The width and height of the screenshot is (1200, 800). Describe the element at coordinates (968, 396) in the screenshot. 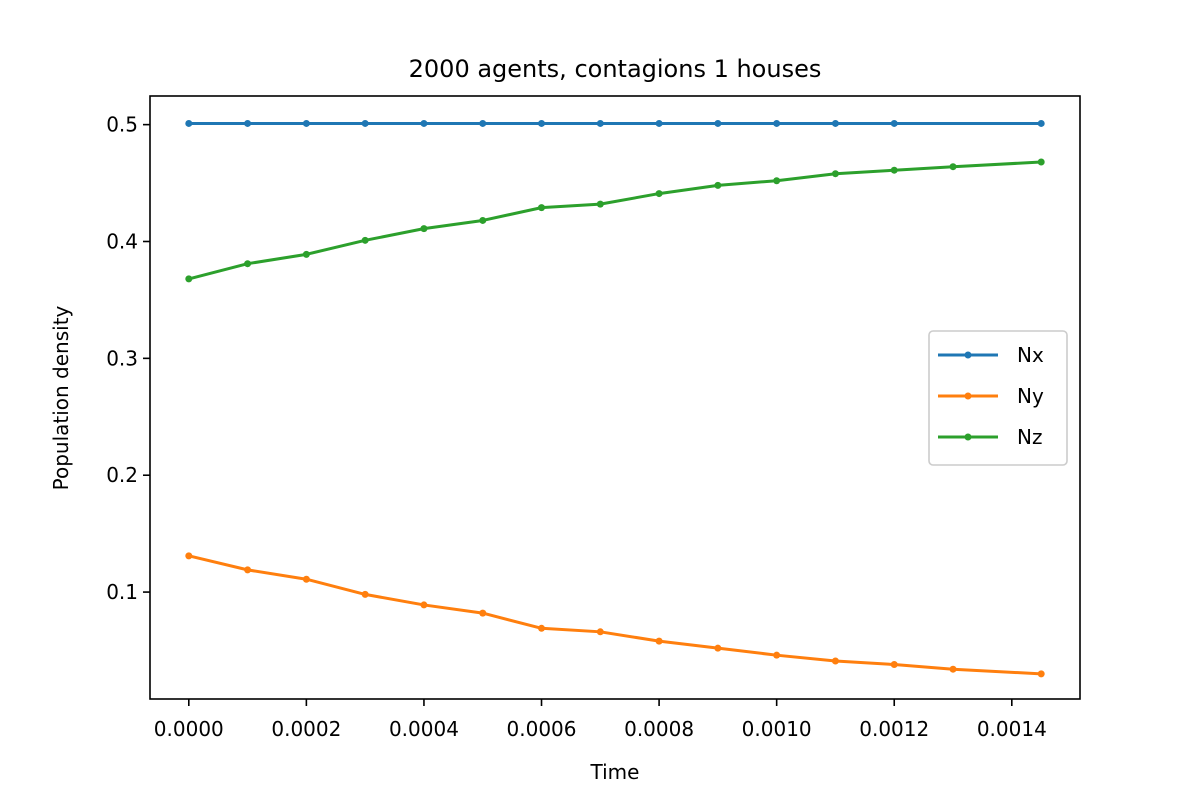

I see `legend-marker-ny` at that location.